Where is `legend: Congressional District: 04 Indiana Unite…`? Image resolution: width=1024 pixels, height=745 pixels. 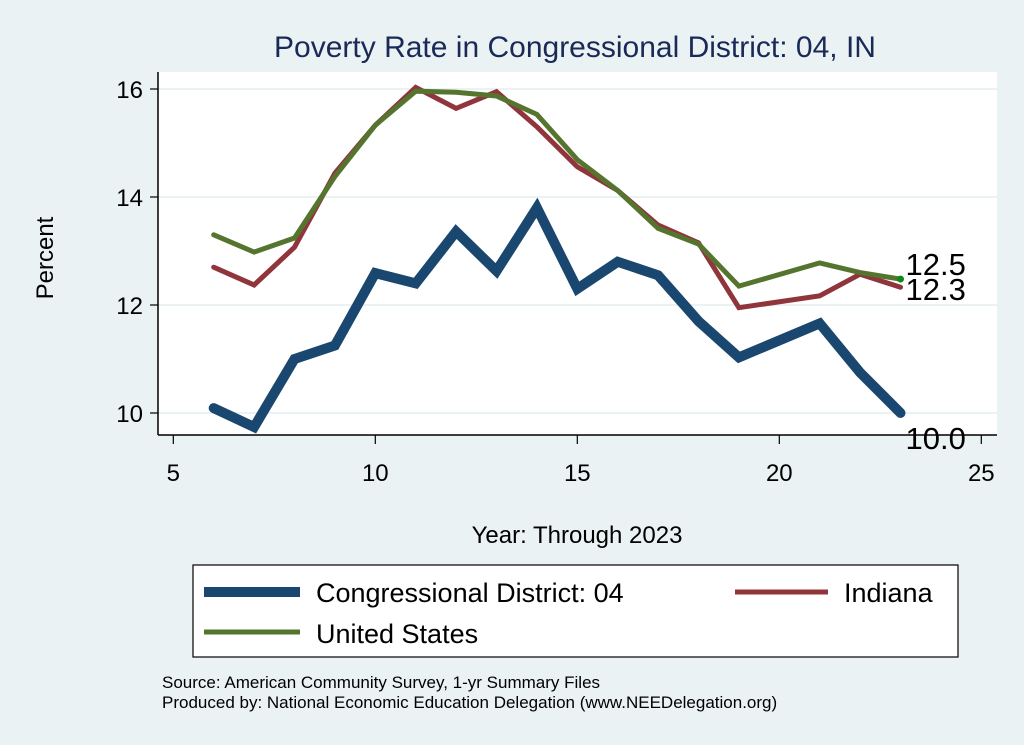 legend: Congressional District: 04 Indiana Unite… is located at coordinates (575, 611).